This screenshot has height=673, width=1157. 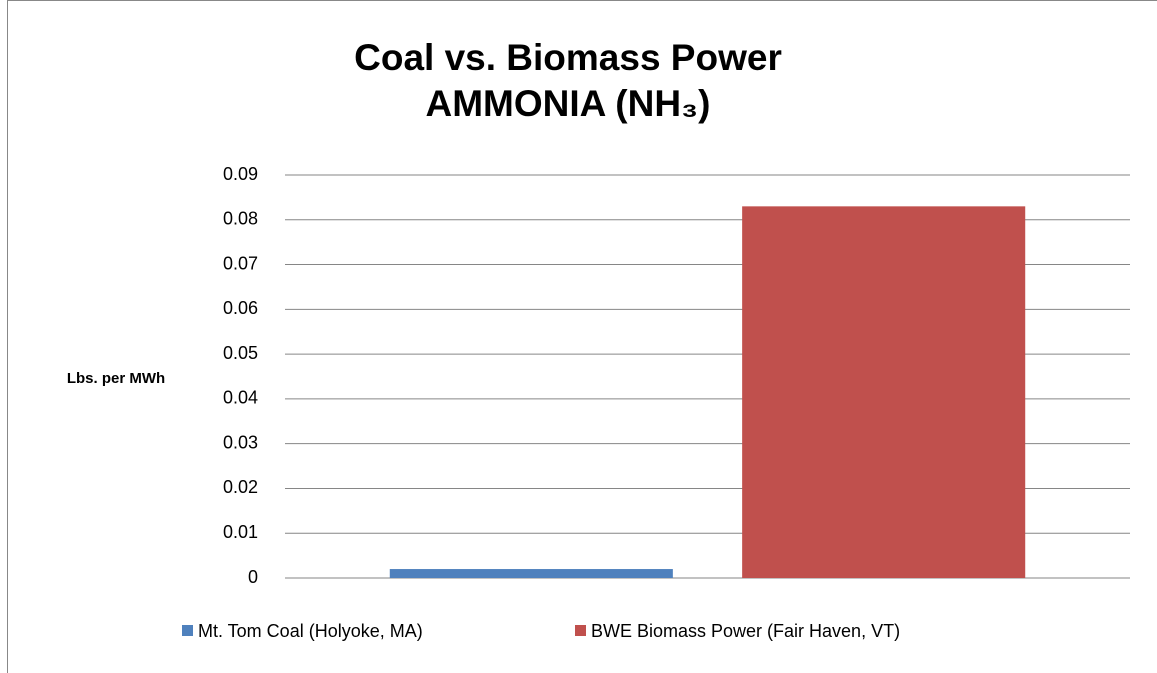 I want to click on y-axis-label: Lbs. per MWh, so click(x=116, y=378).